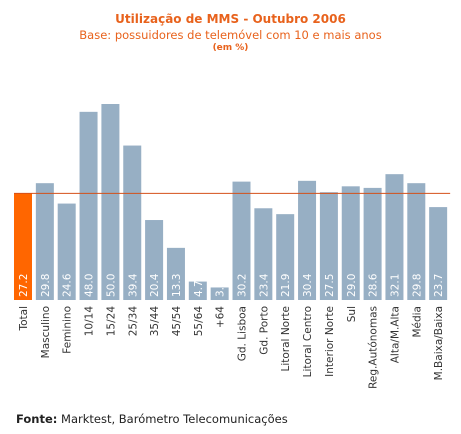 The image size is (461, 434). I want to click on category-label-8: 55/64, so click(199, 321).